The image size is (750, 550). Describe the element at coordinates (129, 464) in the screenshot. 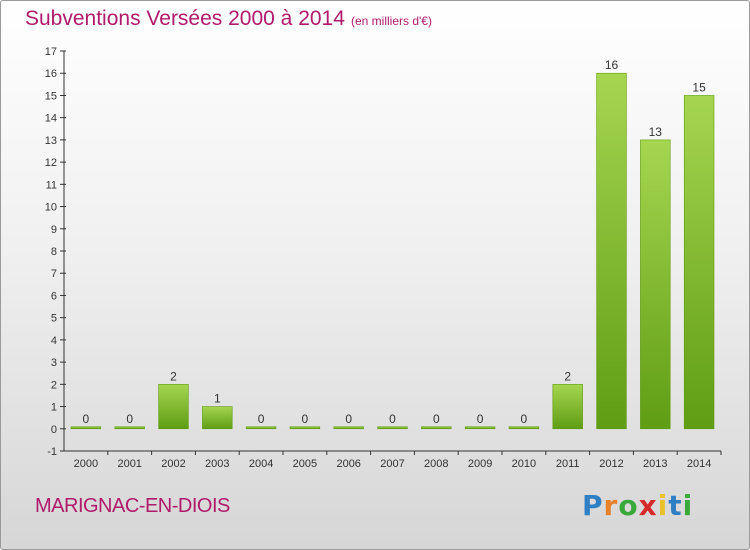

I see `x-tick-label: 2001` at that location.